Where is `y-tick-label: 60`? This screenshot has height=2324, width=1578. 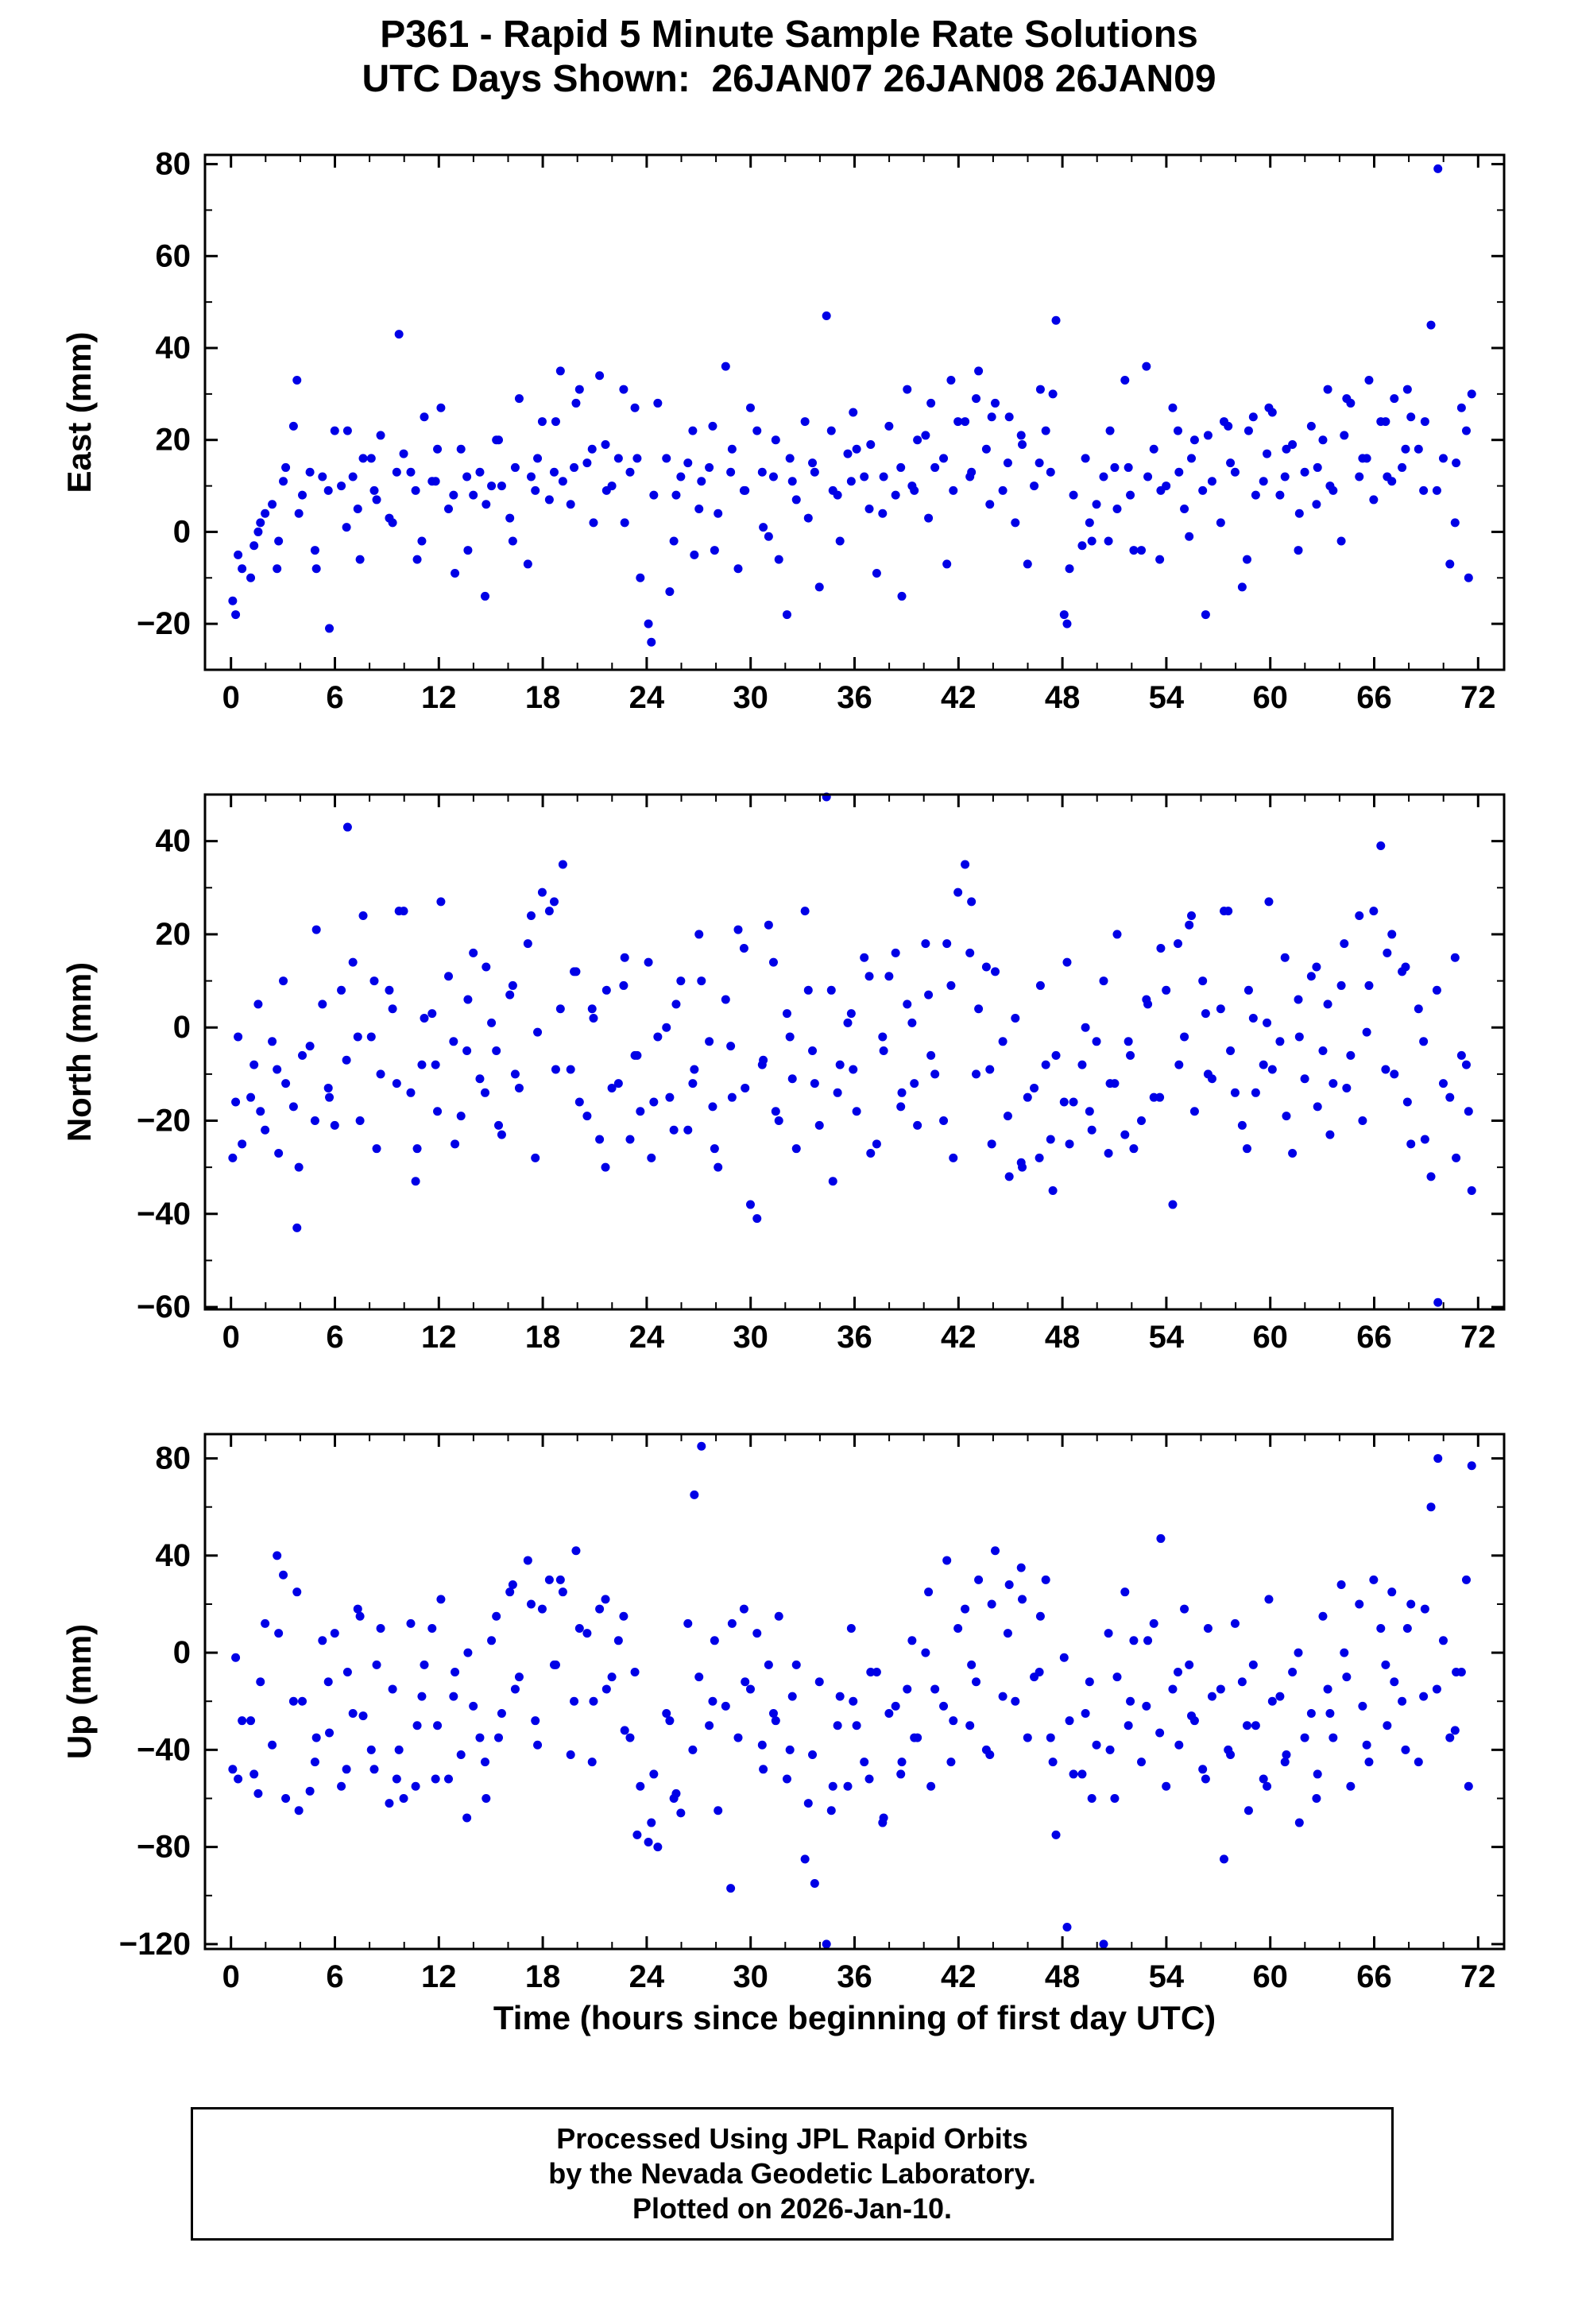
y-tick-label: 60 is located at coordinates (173, 255).